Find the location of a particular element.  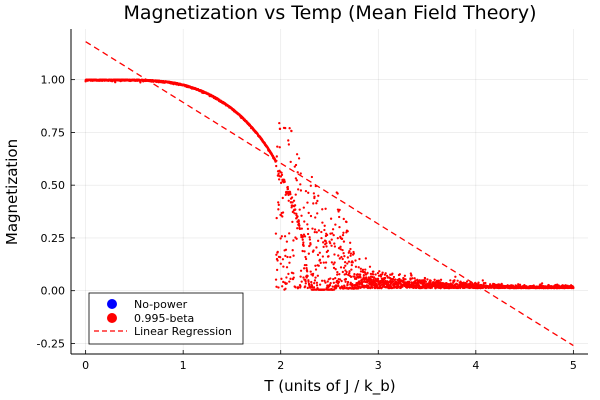

x-axis-label: T (units of J / k_b) is located at coordinates (329, 386).